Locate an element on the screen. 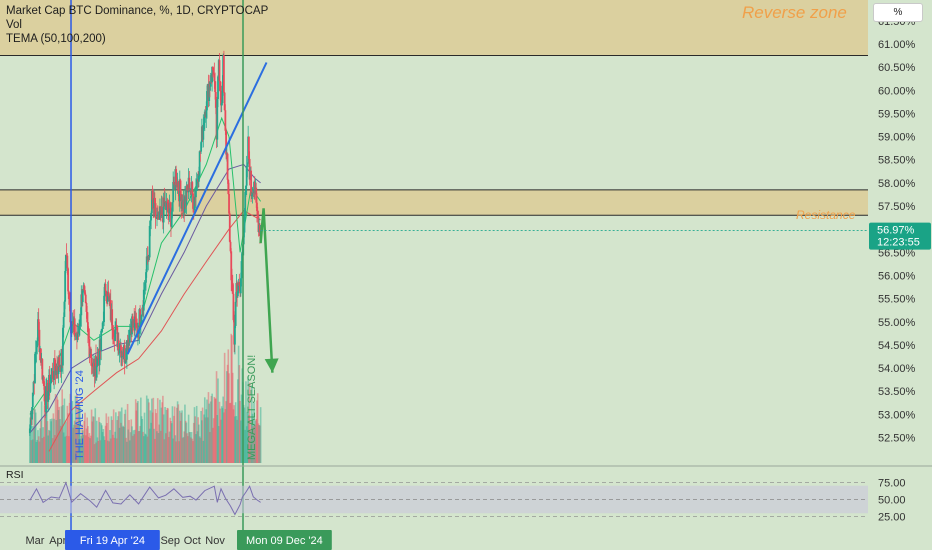  alt-season-date-badge is located at coordinates (284, 540).